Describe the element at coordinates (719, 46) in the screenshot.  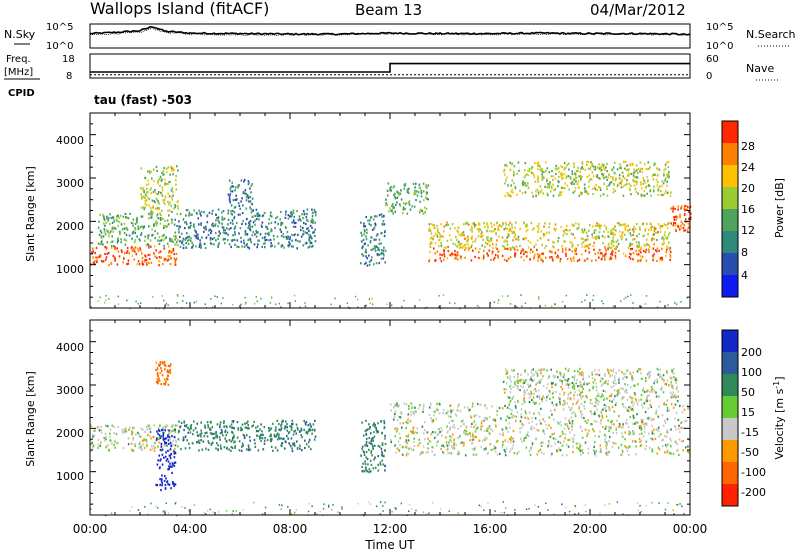
I see `noise-right-tick-bottom: 10^0` at that location.